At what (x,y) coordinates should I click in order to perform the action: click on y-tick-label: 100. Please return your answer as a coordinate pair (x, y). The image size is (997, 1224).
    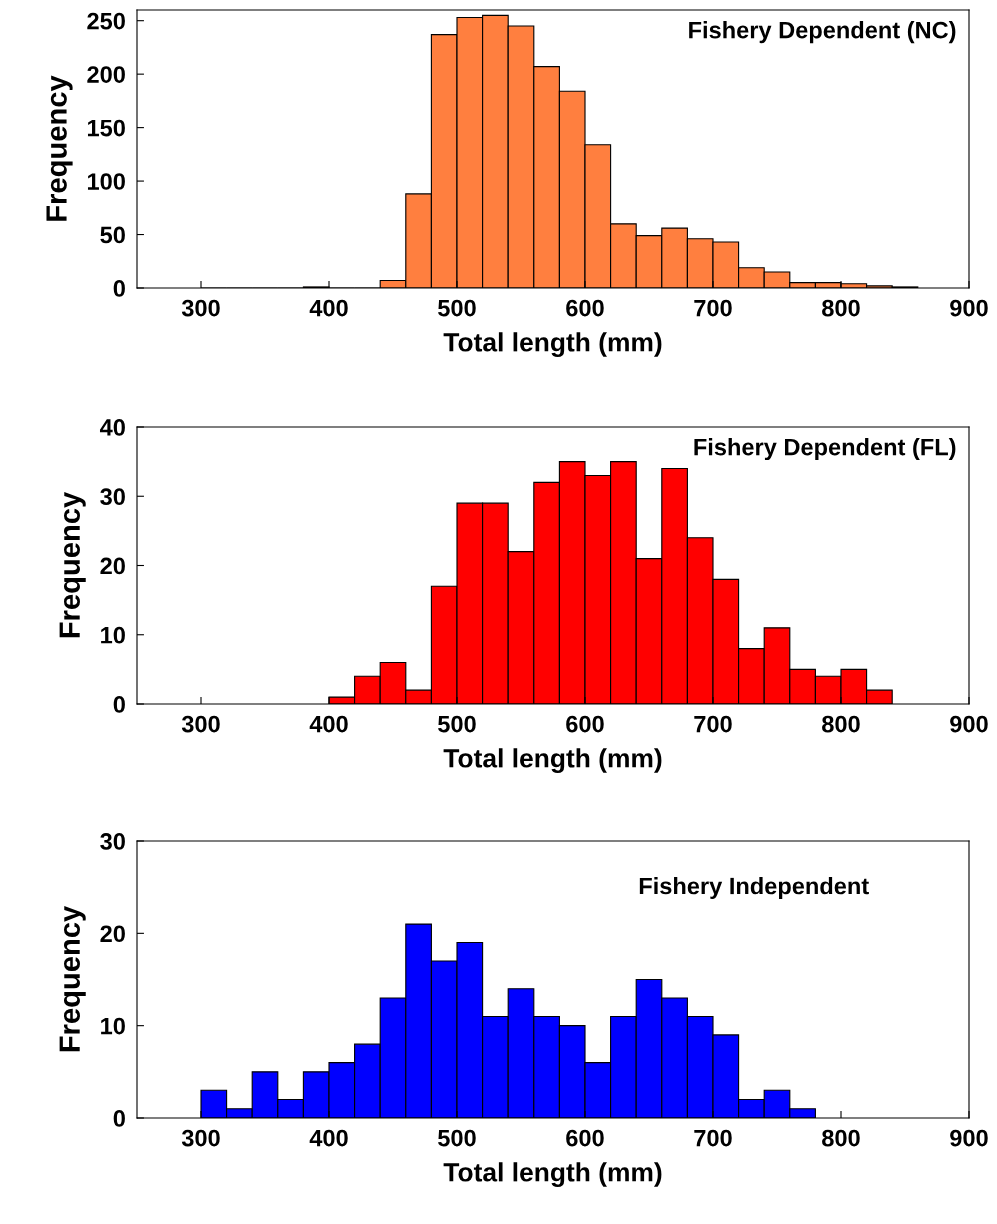
    Looking at the image, I should click on (106, 181).